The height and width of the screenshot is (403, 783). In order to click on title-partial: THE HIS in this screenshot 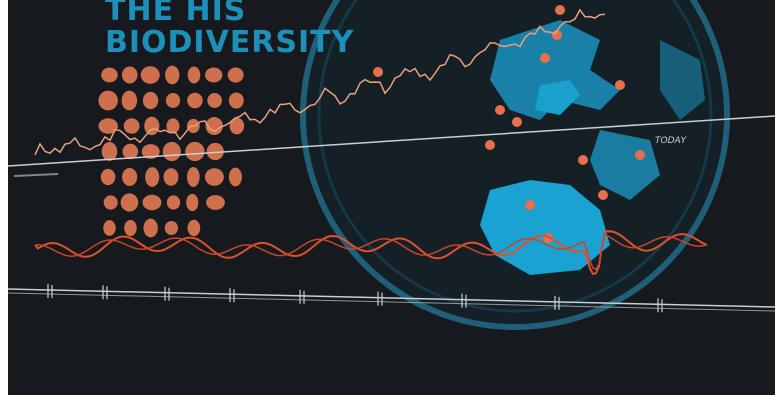, I will do `click(175, 14)`.